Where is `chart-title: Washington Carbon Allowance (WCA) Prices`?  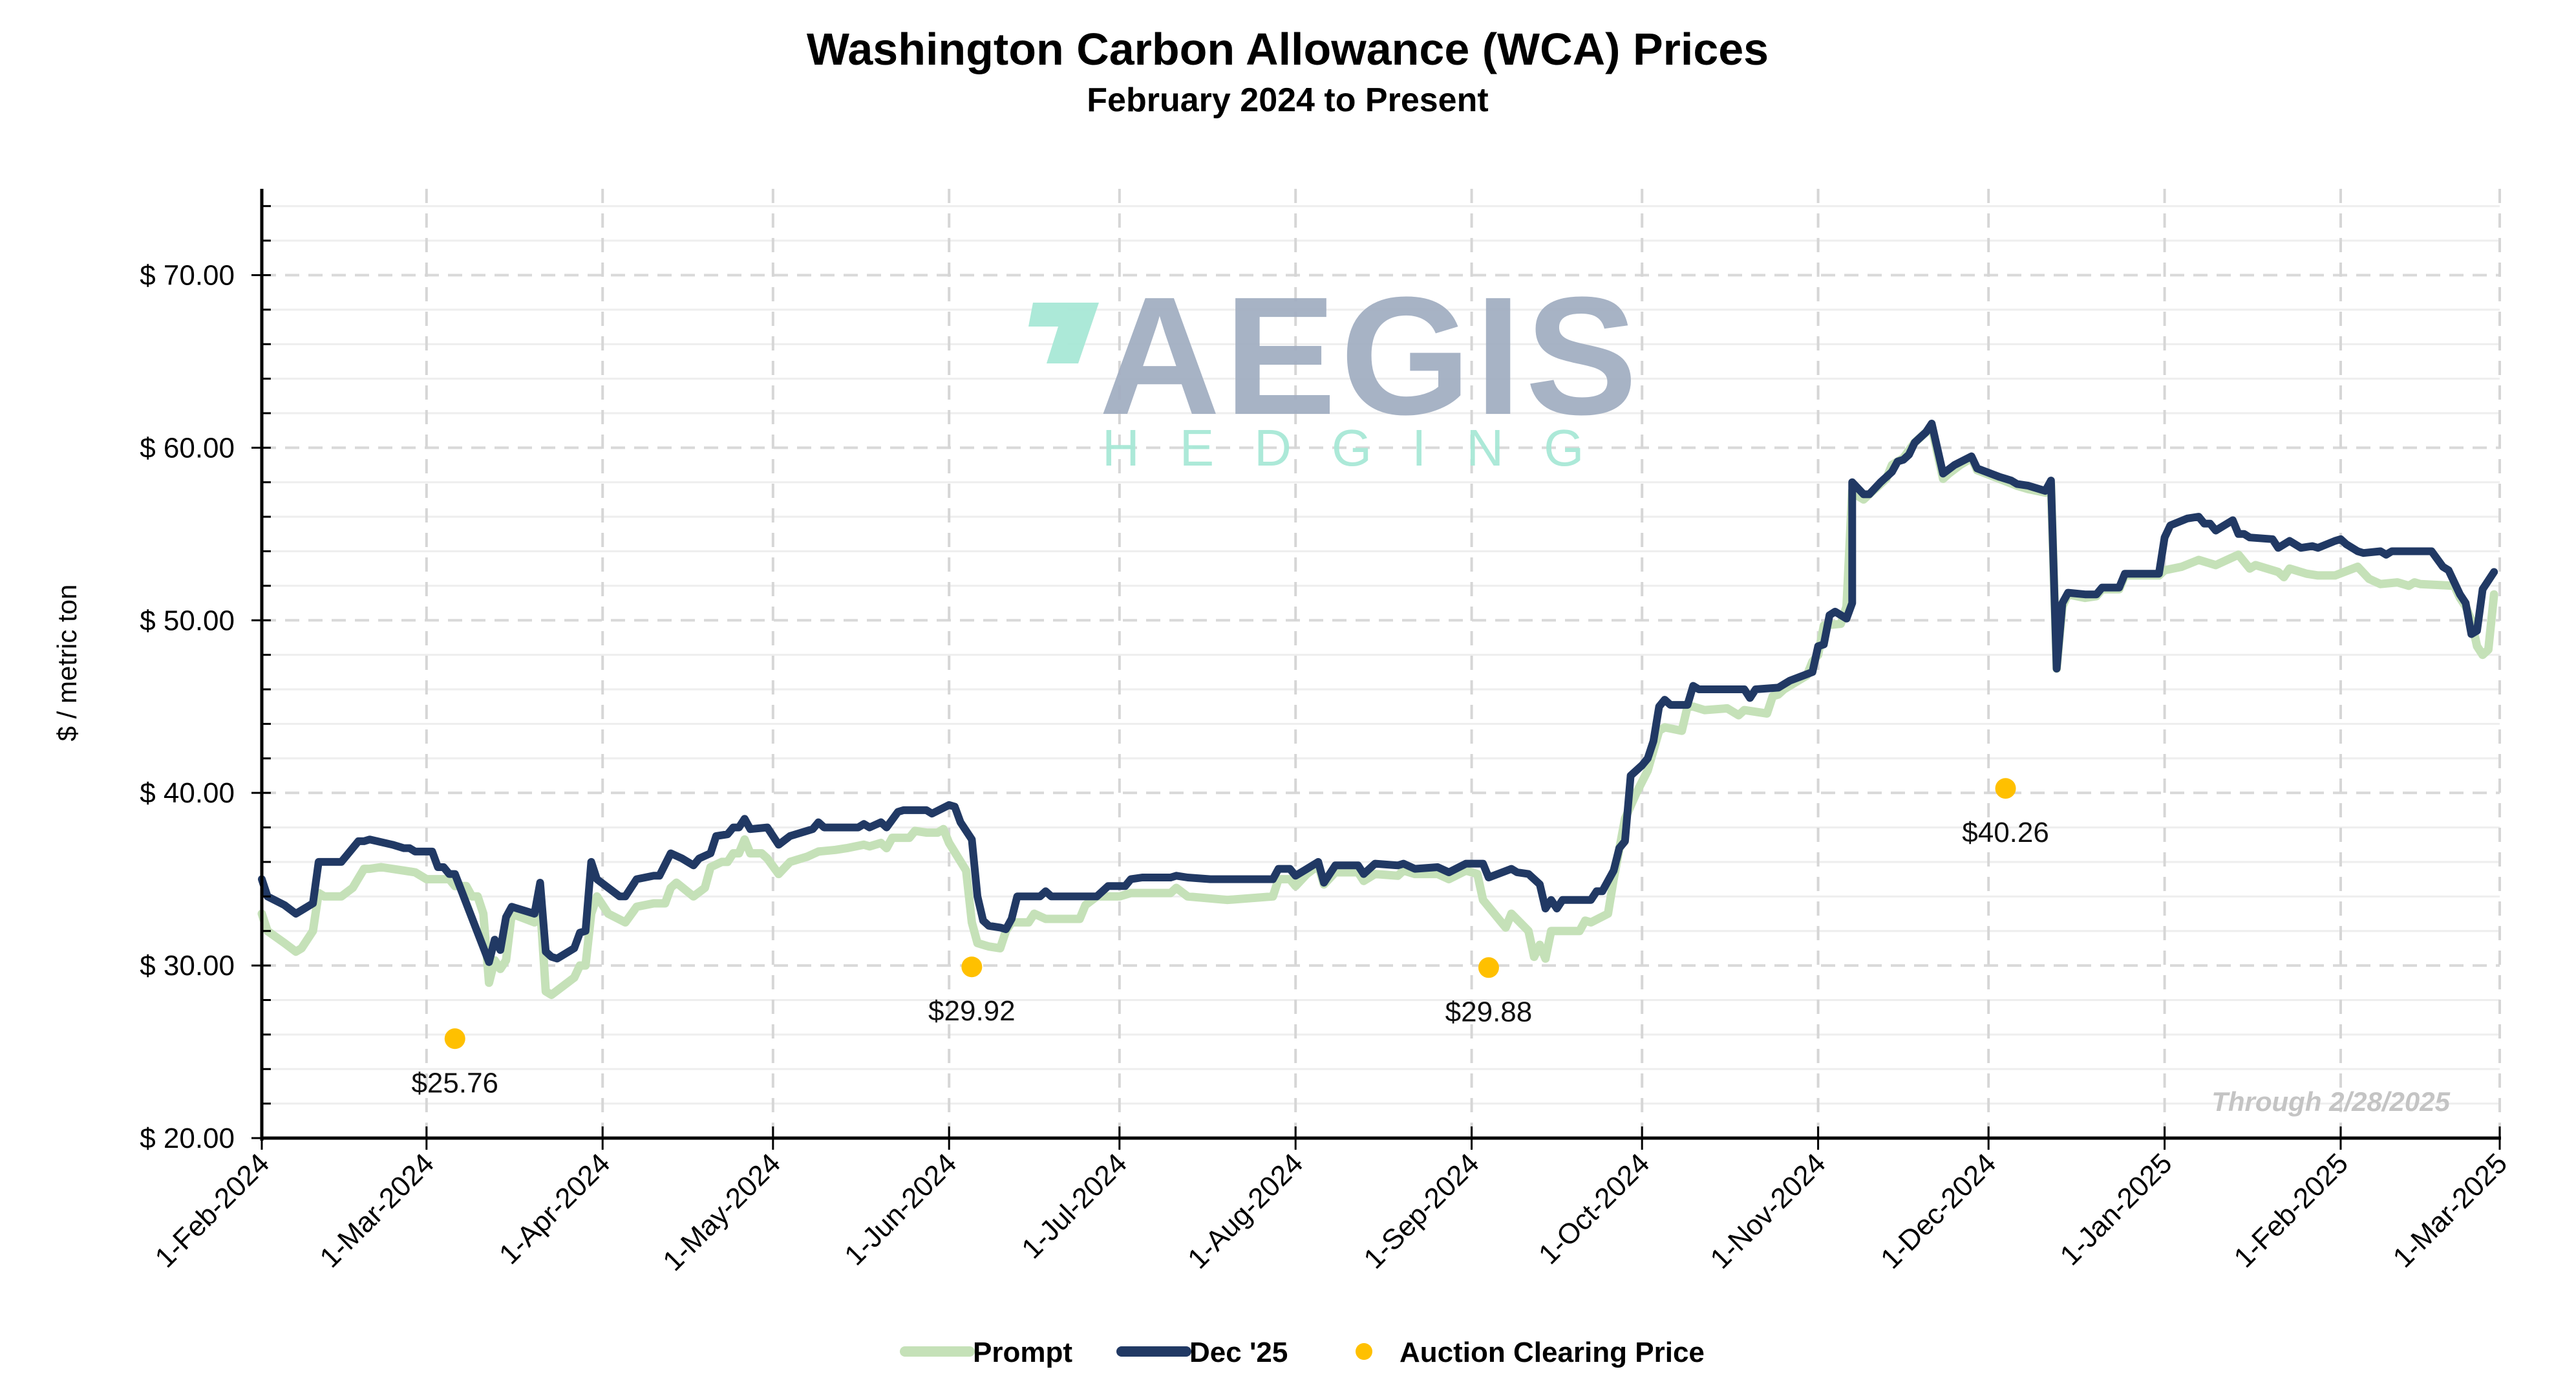 chart-title: Washington Carbon Allowance (WCA) Prices is located at coordinates (1288, 49).